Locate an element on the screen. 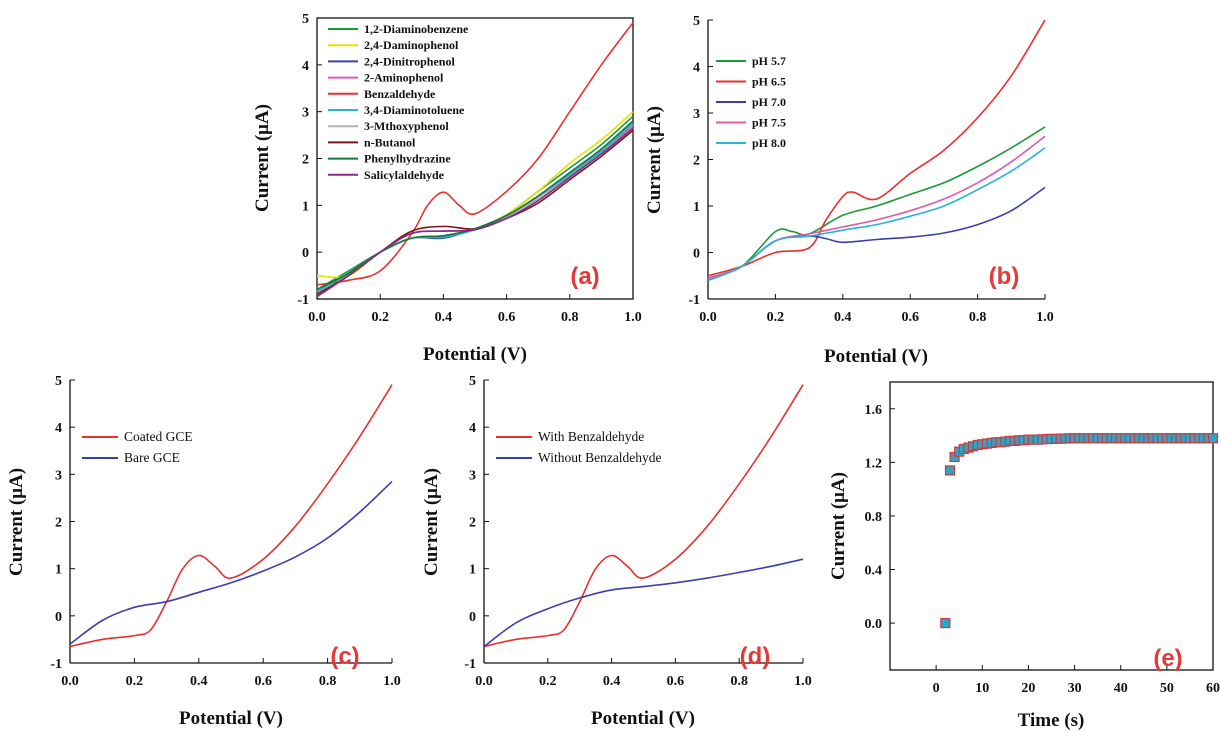  legend-entry: Phenylhydrazine is located at coordinates (407, 159).